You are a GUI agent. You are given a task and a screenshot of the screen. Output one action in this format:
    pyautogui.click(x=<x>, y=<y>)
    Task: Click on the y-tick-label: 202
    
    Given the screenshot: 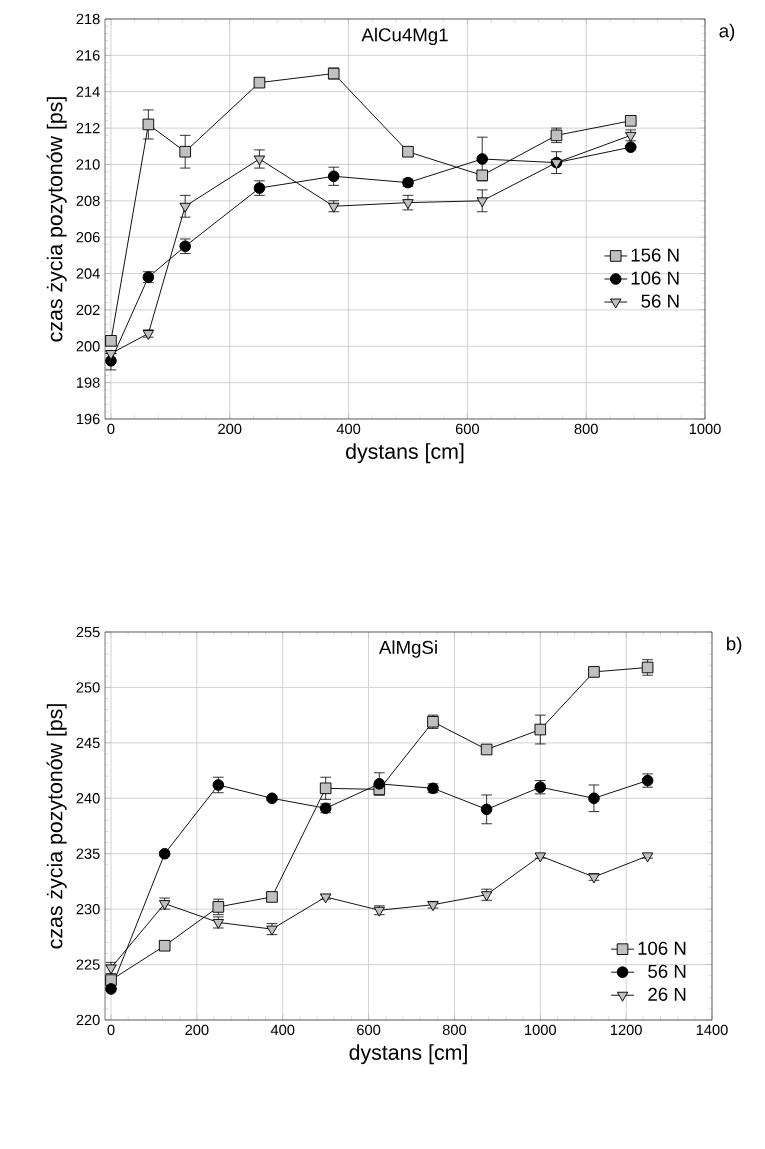 What is the action you would take?
    pyautogui.click(x=88, y=310)
    